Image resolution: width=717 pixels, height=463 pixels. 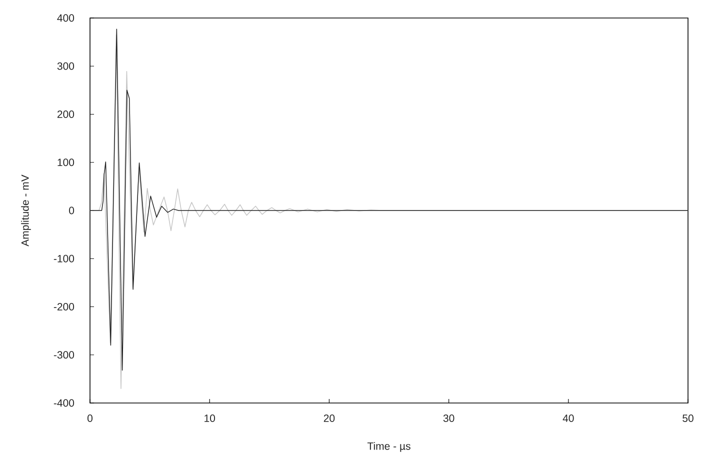 What do you see at coordinates (90, 418) in the screenshot?
I see `x-tick-label: 0` at bounding box center [90, 418].